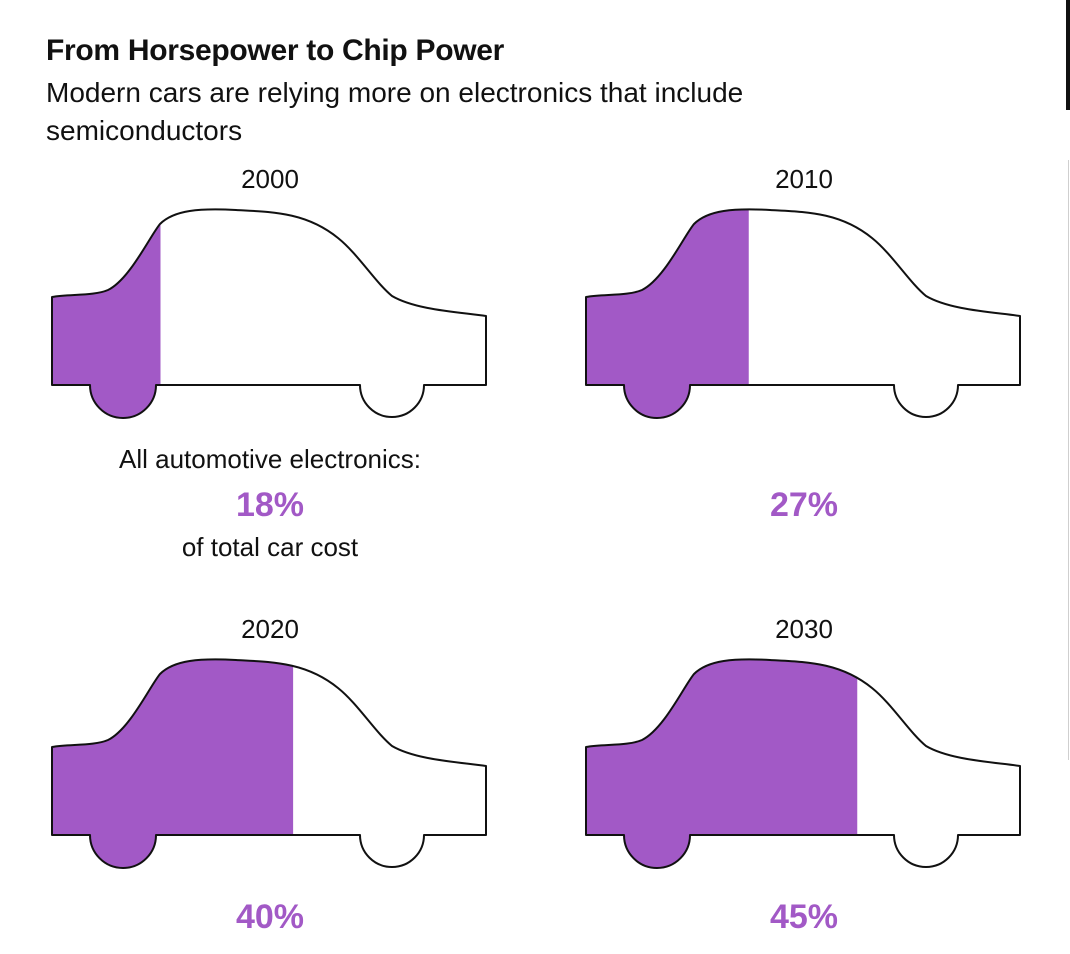 The height and width of the screenshot is (954, 1070). Describe the element at coordinates (804, 505) in the screenshot. I see `percentage-label: 27%` at that location.